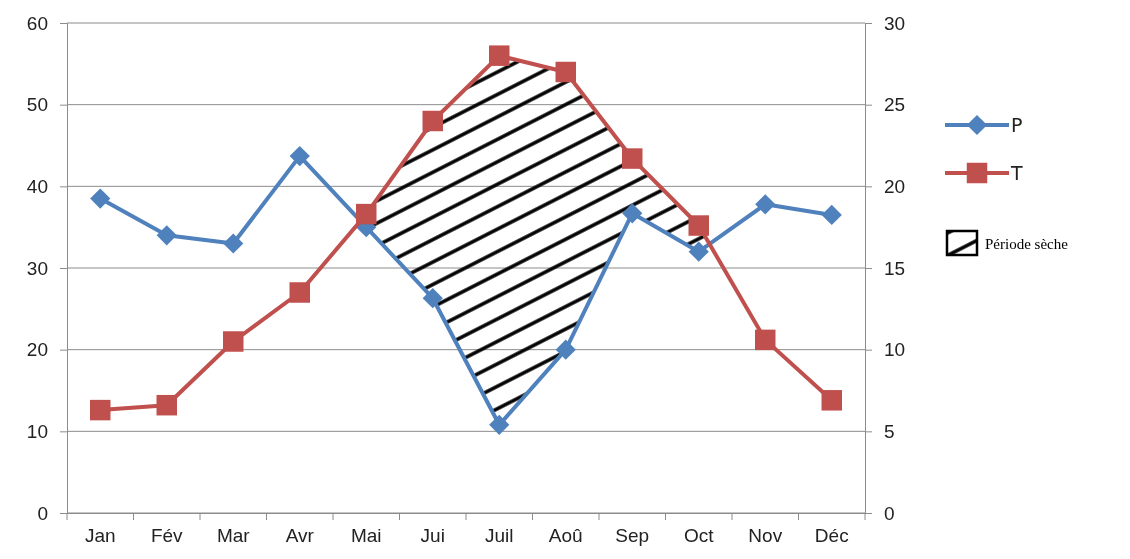 The height and width of the screenshot is (559, 1130). What do you see at coordinates (565, 536) in the screenshot?
I see `x-tick-label: Aoû` at bounding box center [565, 536].